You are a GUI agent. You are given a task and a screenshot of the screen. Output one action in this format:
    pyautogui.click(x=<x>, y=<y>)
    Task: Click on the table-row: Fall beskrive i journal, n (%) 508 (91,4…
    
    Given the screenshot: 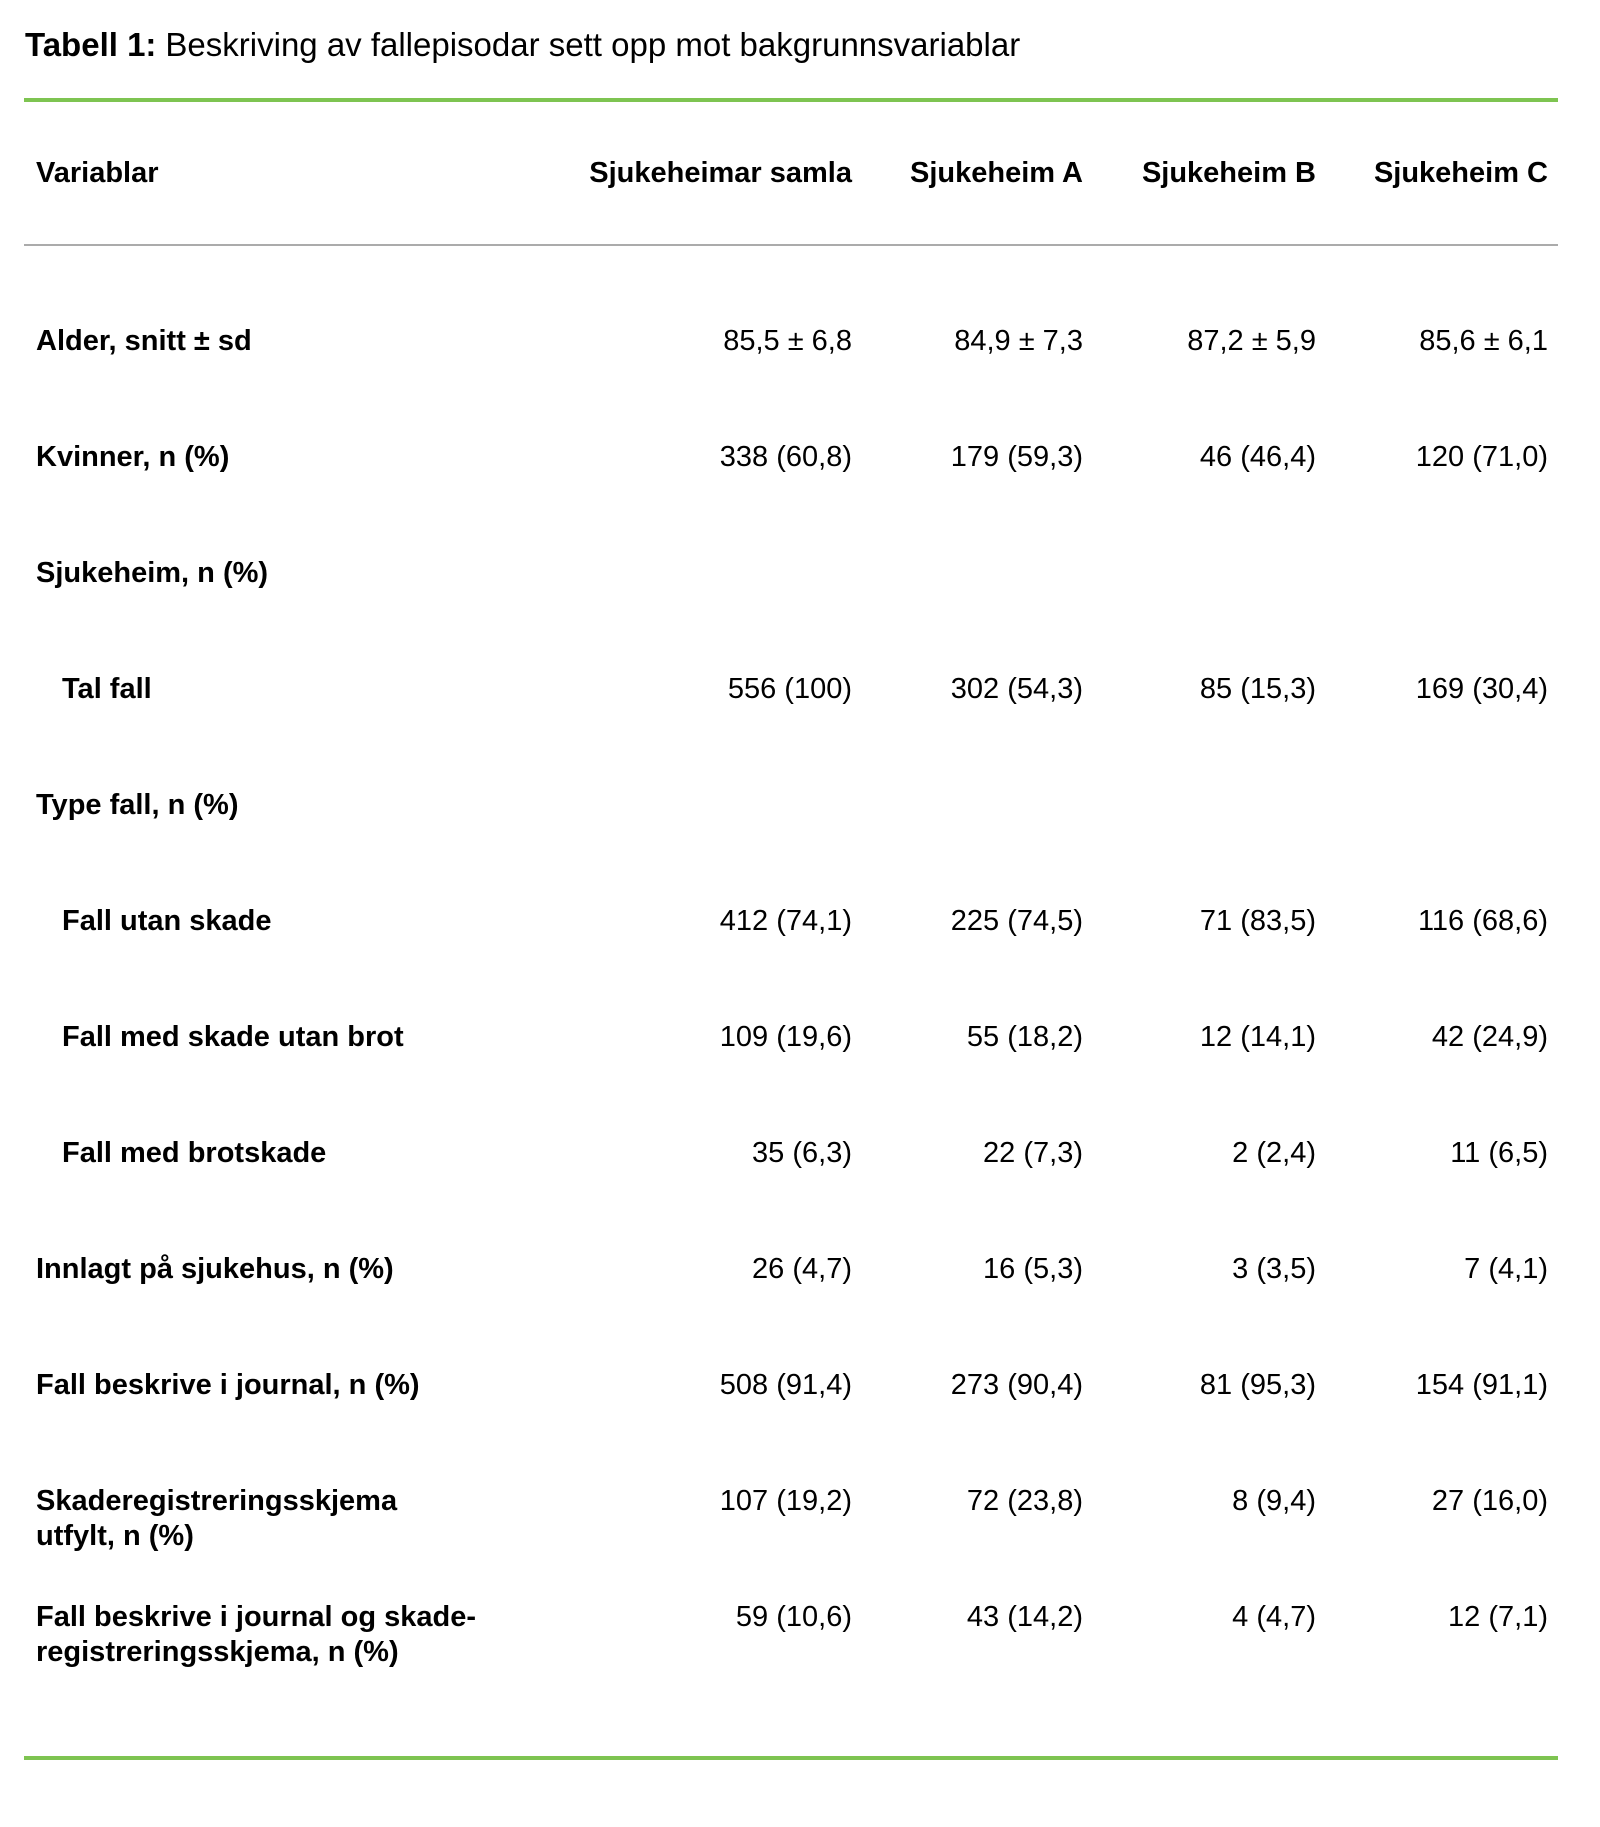 What is the action you would take?
    pyautogui.click(x=791, y=1386)
    